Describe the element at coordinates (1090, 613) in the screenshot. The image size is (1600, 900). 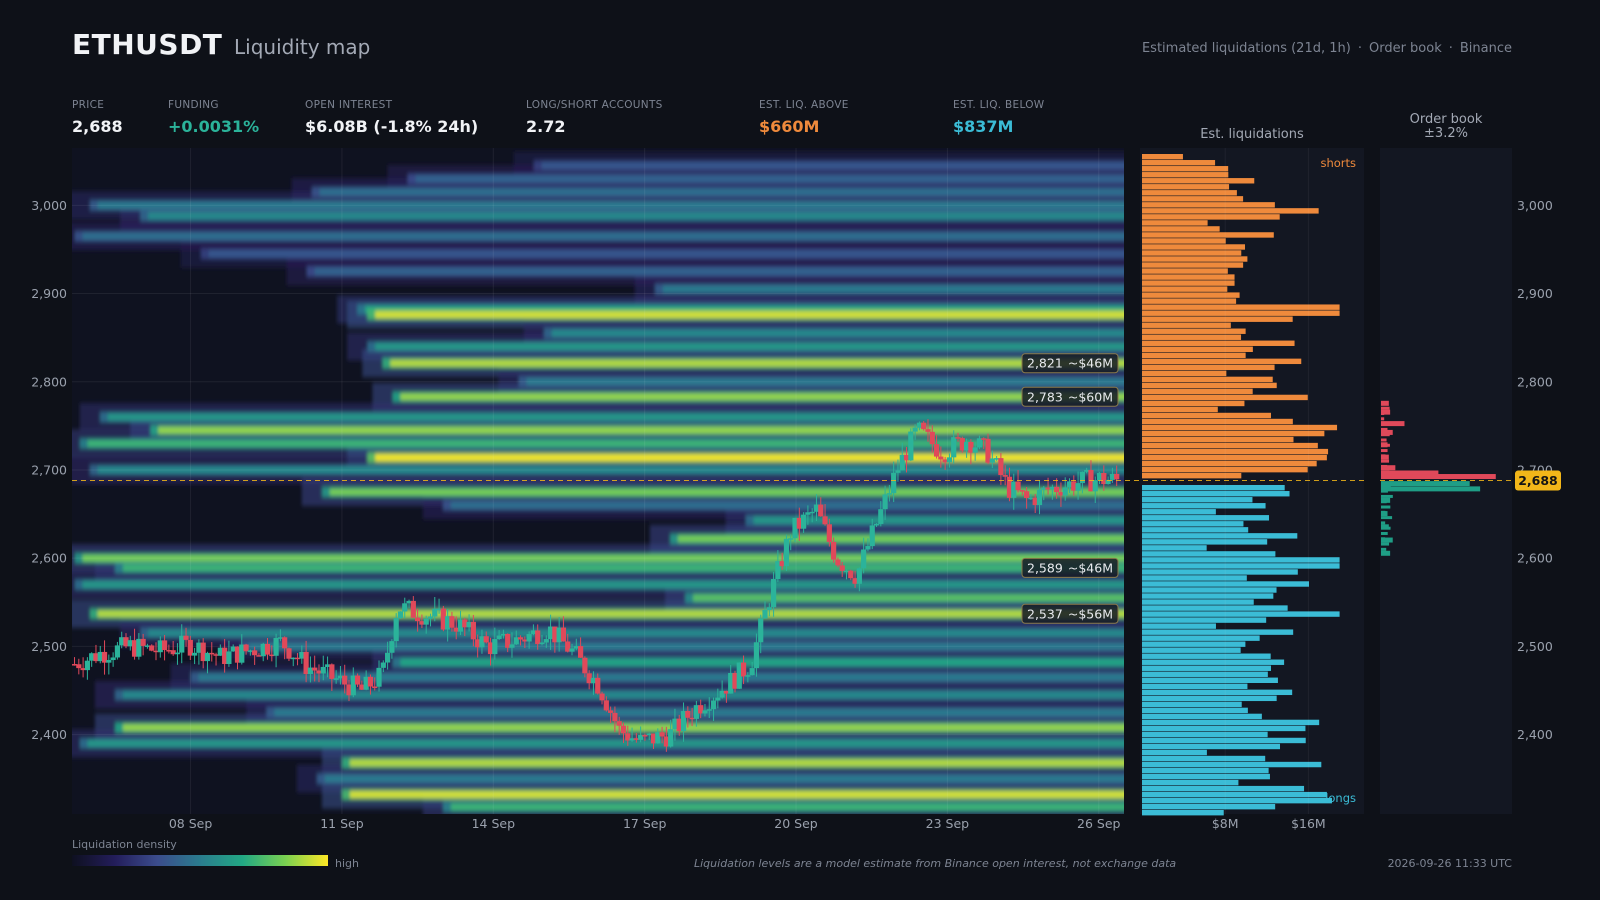
I see `callout-amount: ~$56M` at that location.